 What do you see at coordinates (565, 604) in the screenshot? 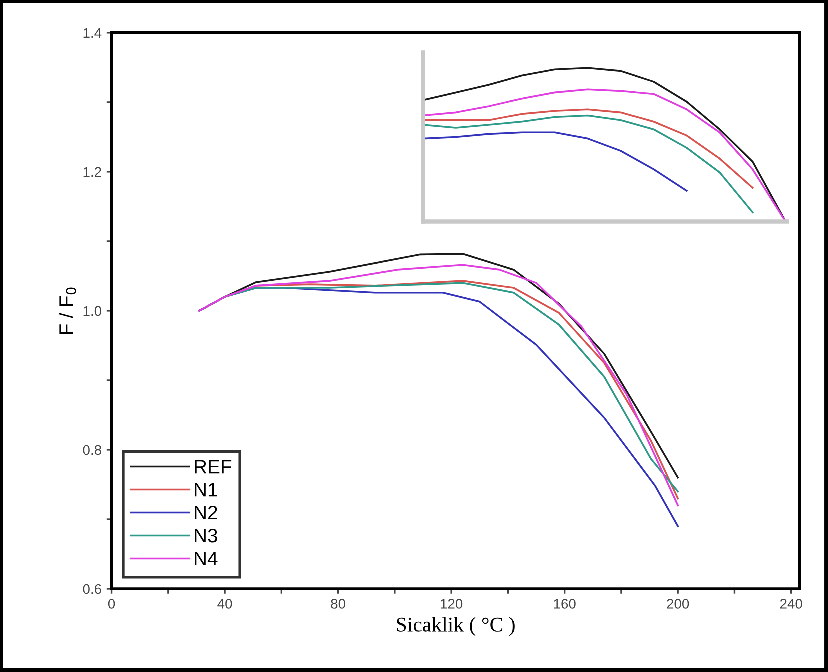
I see `x-tick-label: 160` at bounding box center [565, 604].